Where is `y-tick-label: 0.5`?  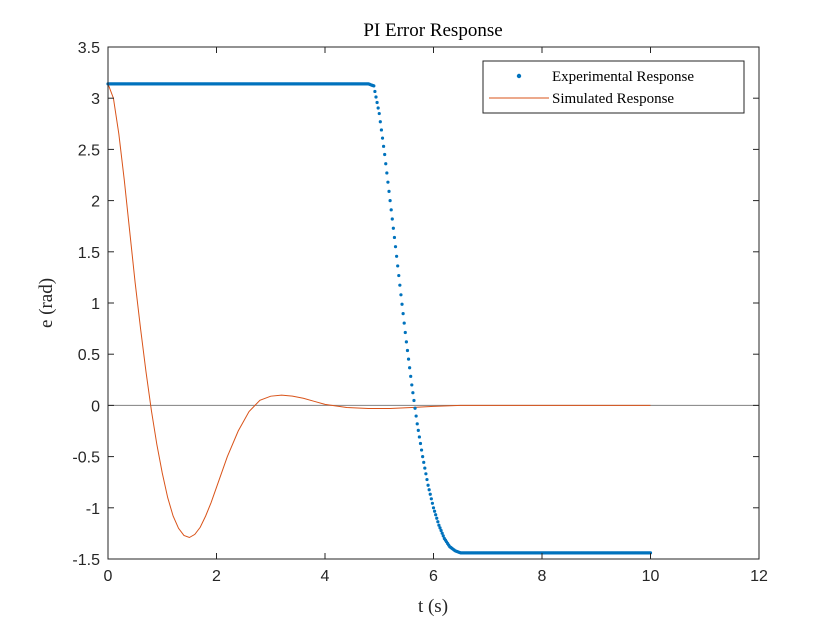
y-tick-label: 0.5 is located at coordinates (89, 355).